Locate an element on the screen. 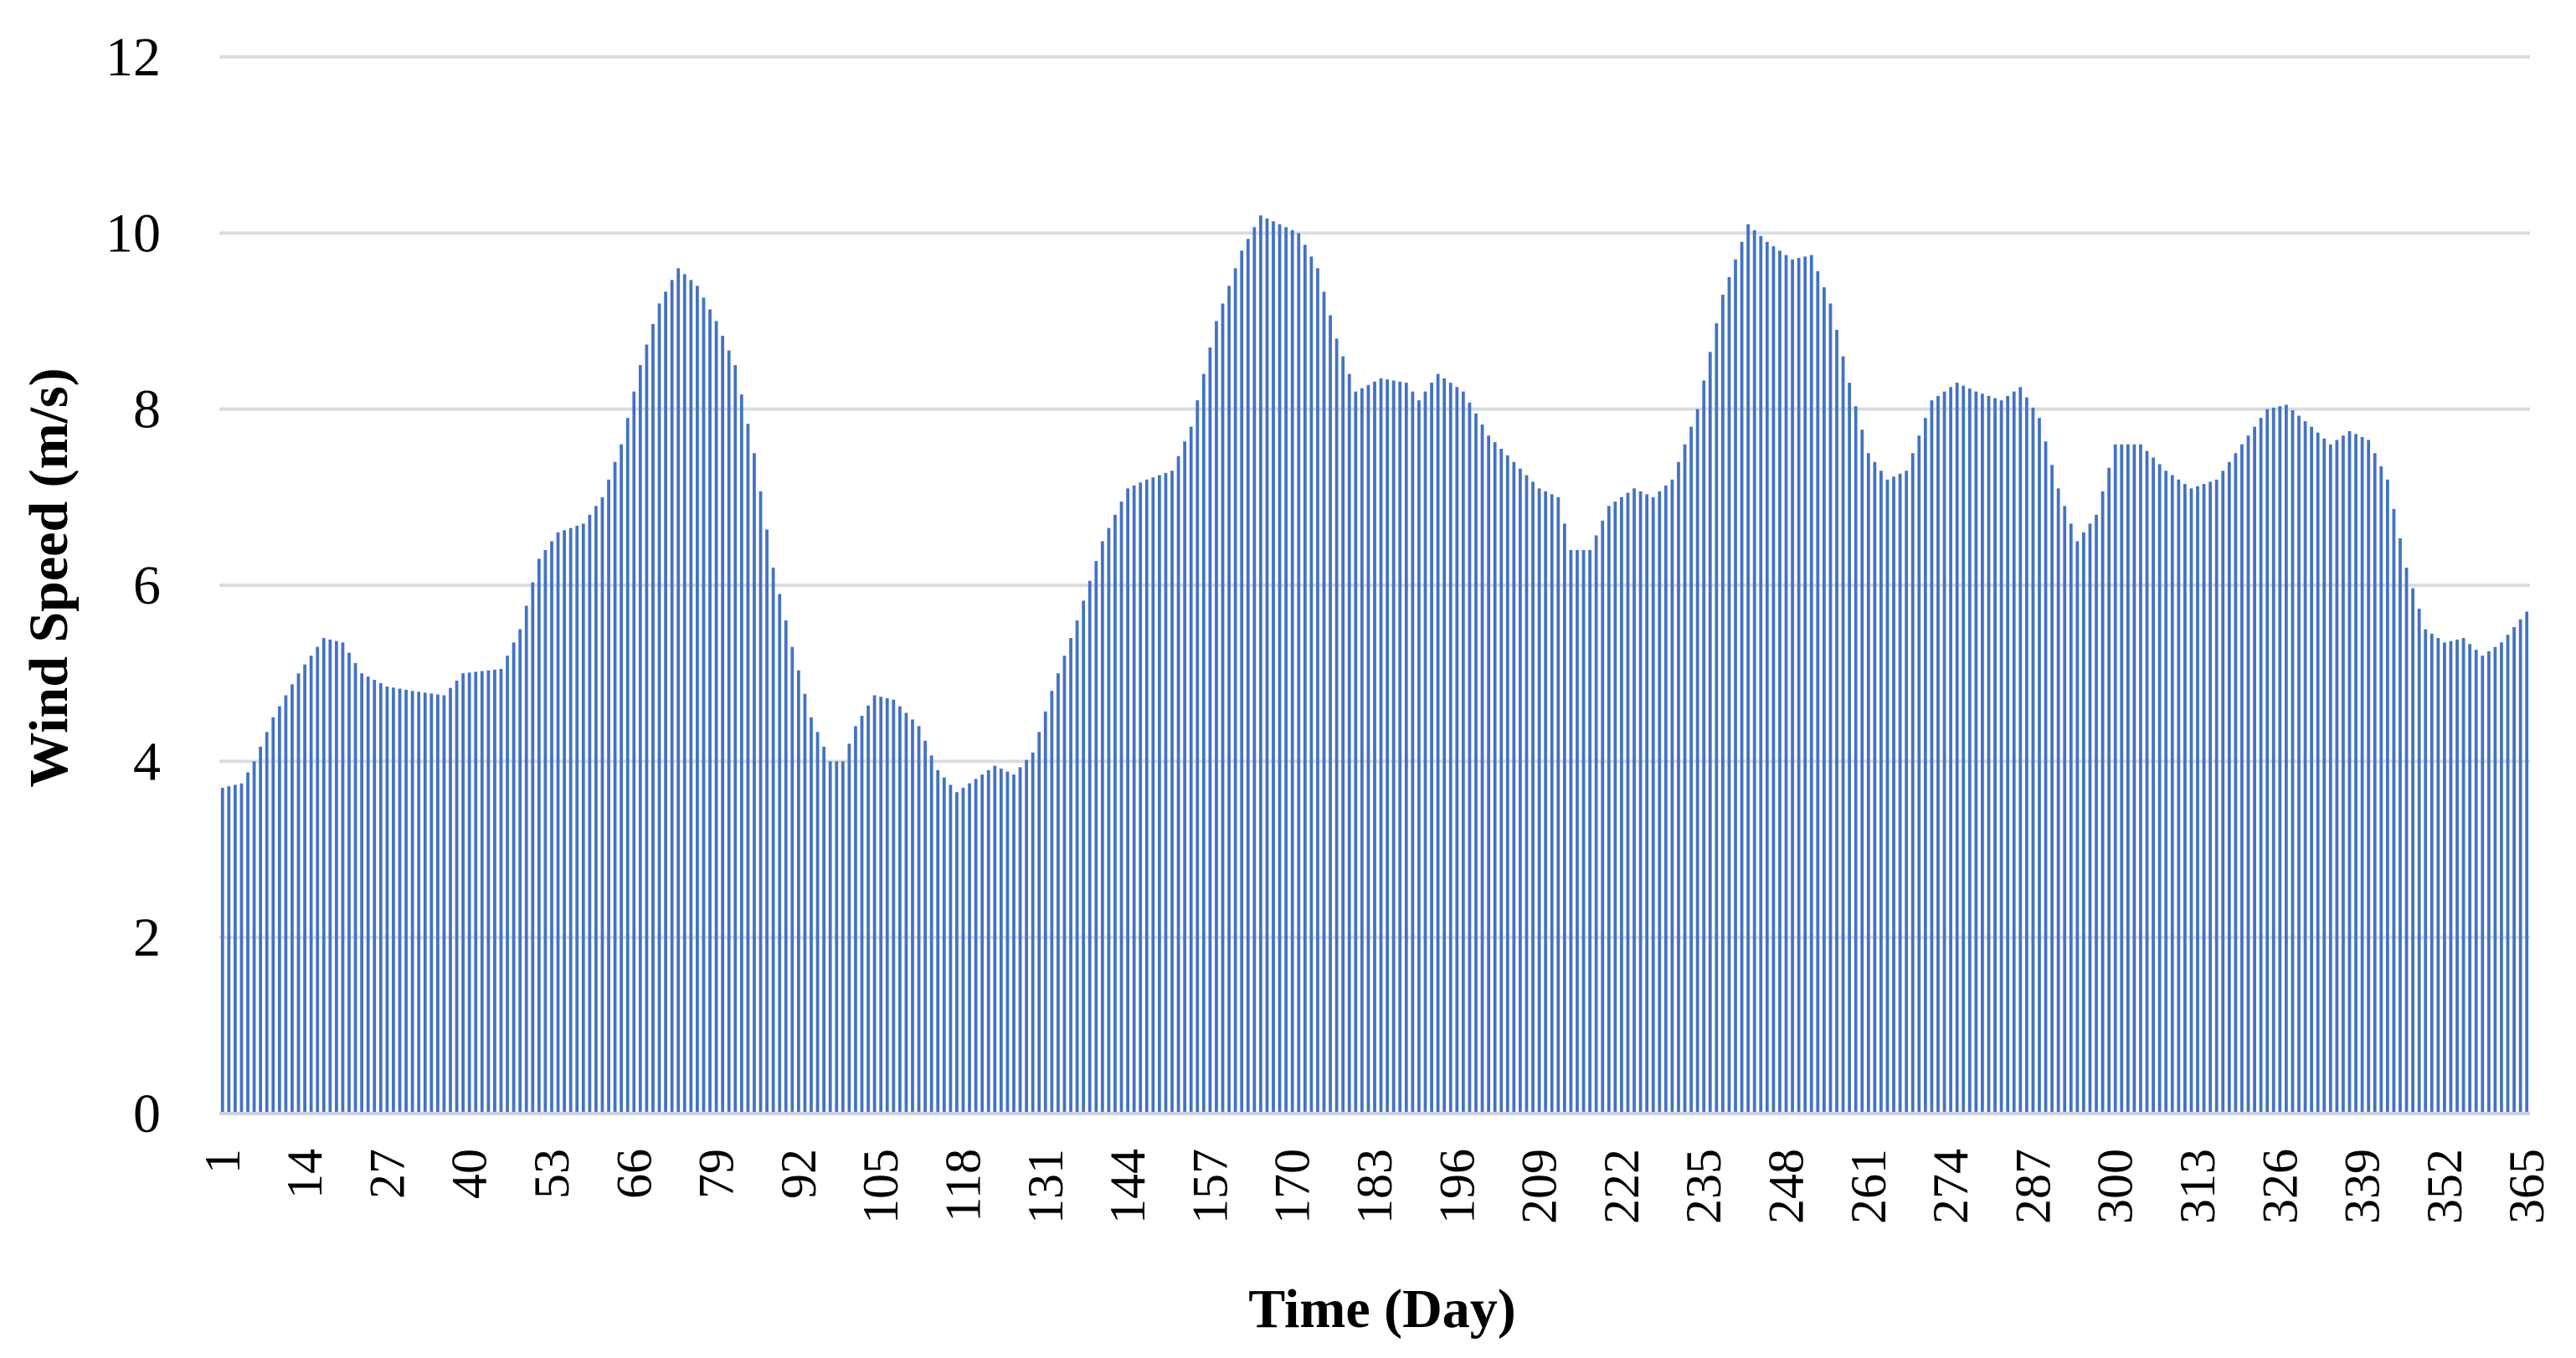  y-tick-label: 10 is located at coordinates (133, 233).